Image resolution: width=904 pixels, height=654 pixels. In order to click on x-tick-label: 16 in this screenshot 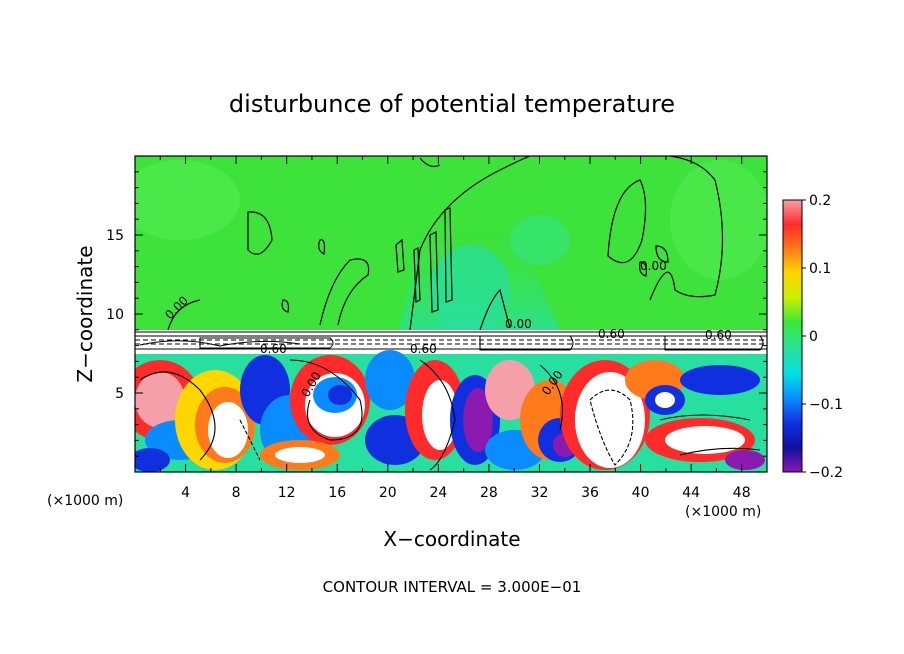, I will do `click(337, 493)`.